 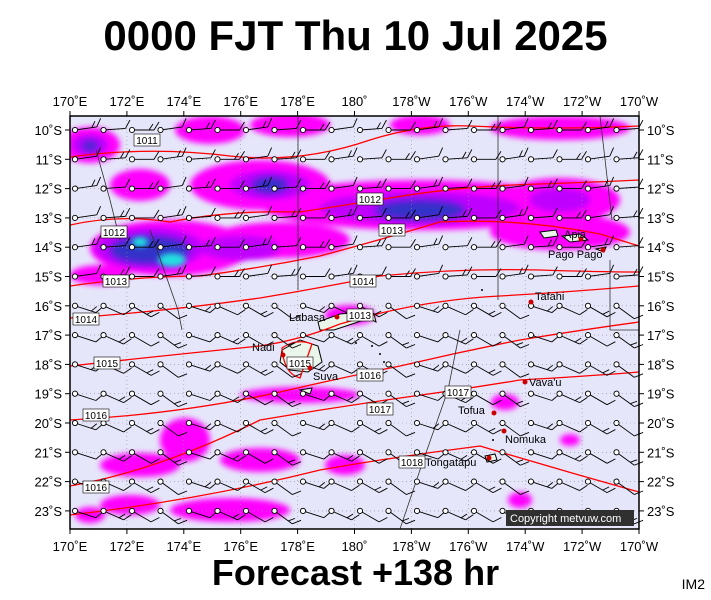 What do you see at coordinates (582, 546) in the screenshot?
I see `lon-label-bottom: 172˚W` at bounding box center [582, 546].